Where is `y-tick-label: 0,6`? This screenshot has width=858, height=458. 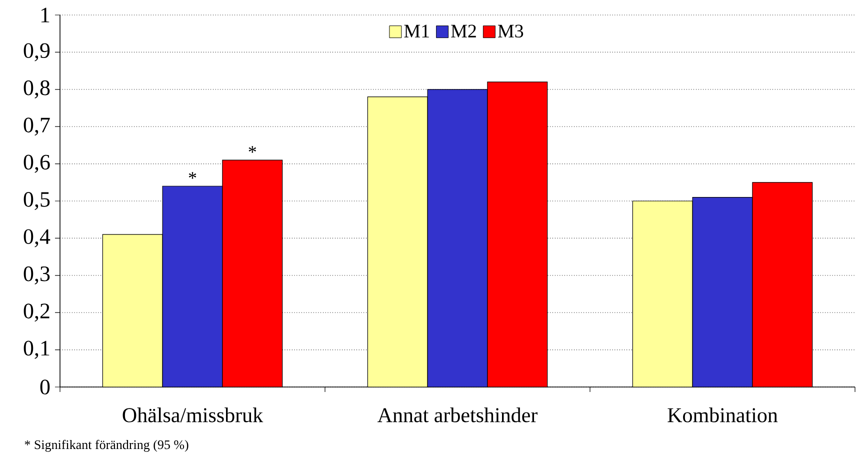
y-tick-label: 0,6 is located at coordinates (37, 163).